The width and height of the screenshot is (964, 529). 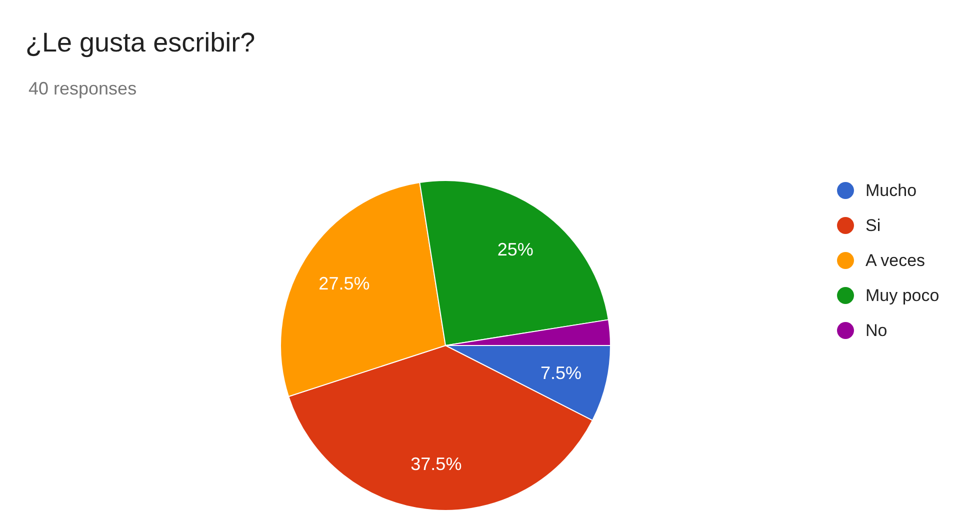 I want to click on text: 40 responses, so click(x=82, y=88).